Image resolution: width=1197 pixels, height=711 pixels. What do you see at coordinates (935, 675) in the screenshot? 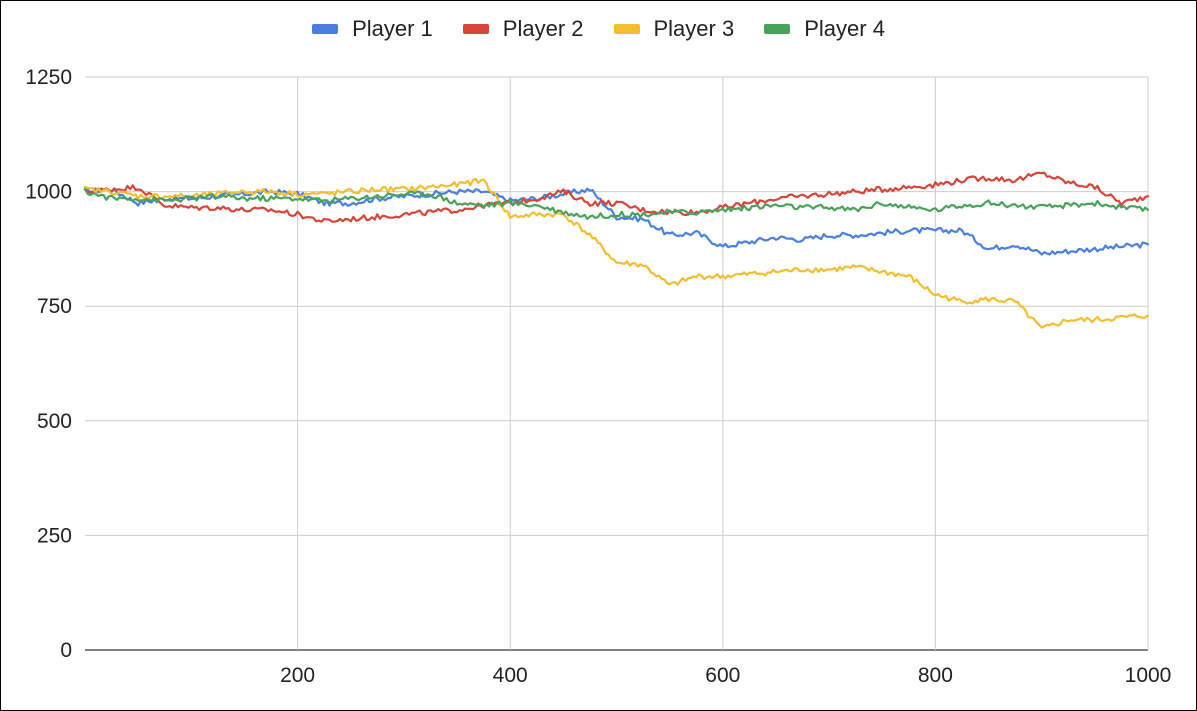
I see `x-tick-label-800: 800` at bounding box center [935, 675].